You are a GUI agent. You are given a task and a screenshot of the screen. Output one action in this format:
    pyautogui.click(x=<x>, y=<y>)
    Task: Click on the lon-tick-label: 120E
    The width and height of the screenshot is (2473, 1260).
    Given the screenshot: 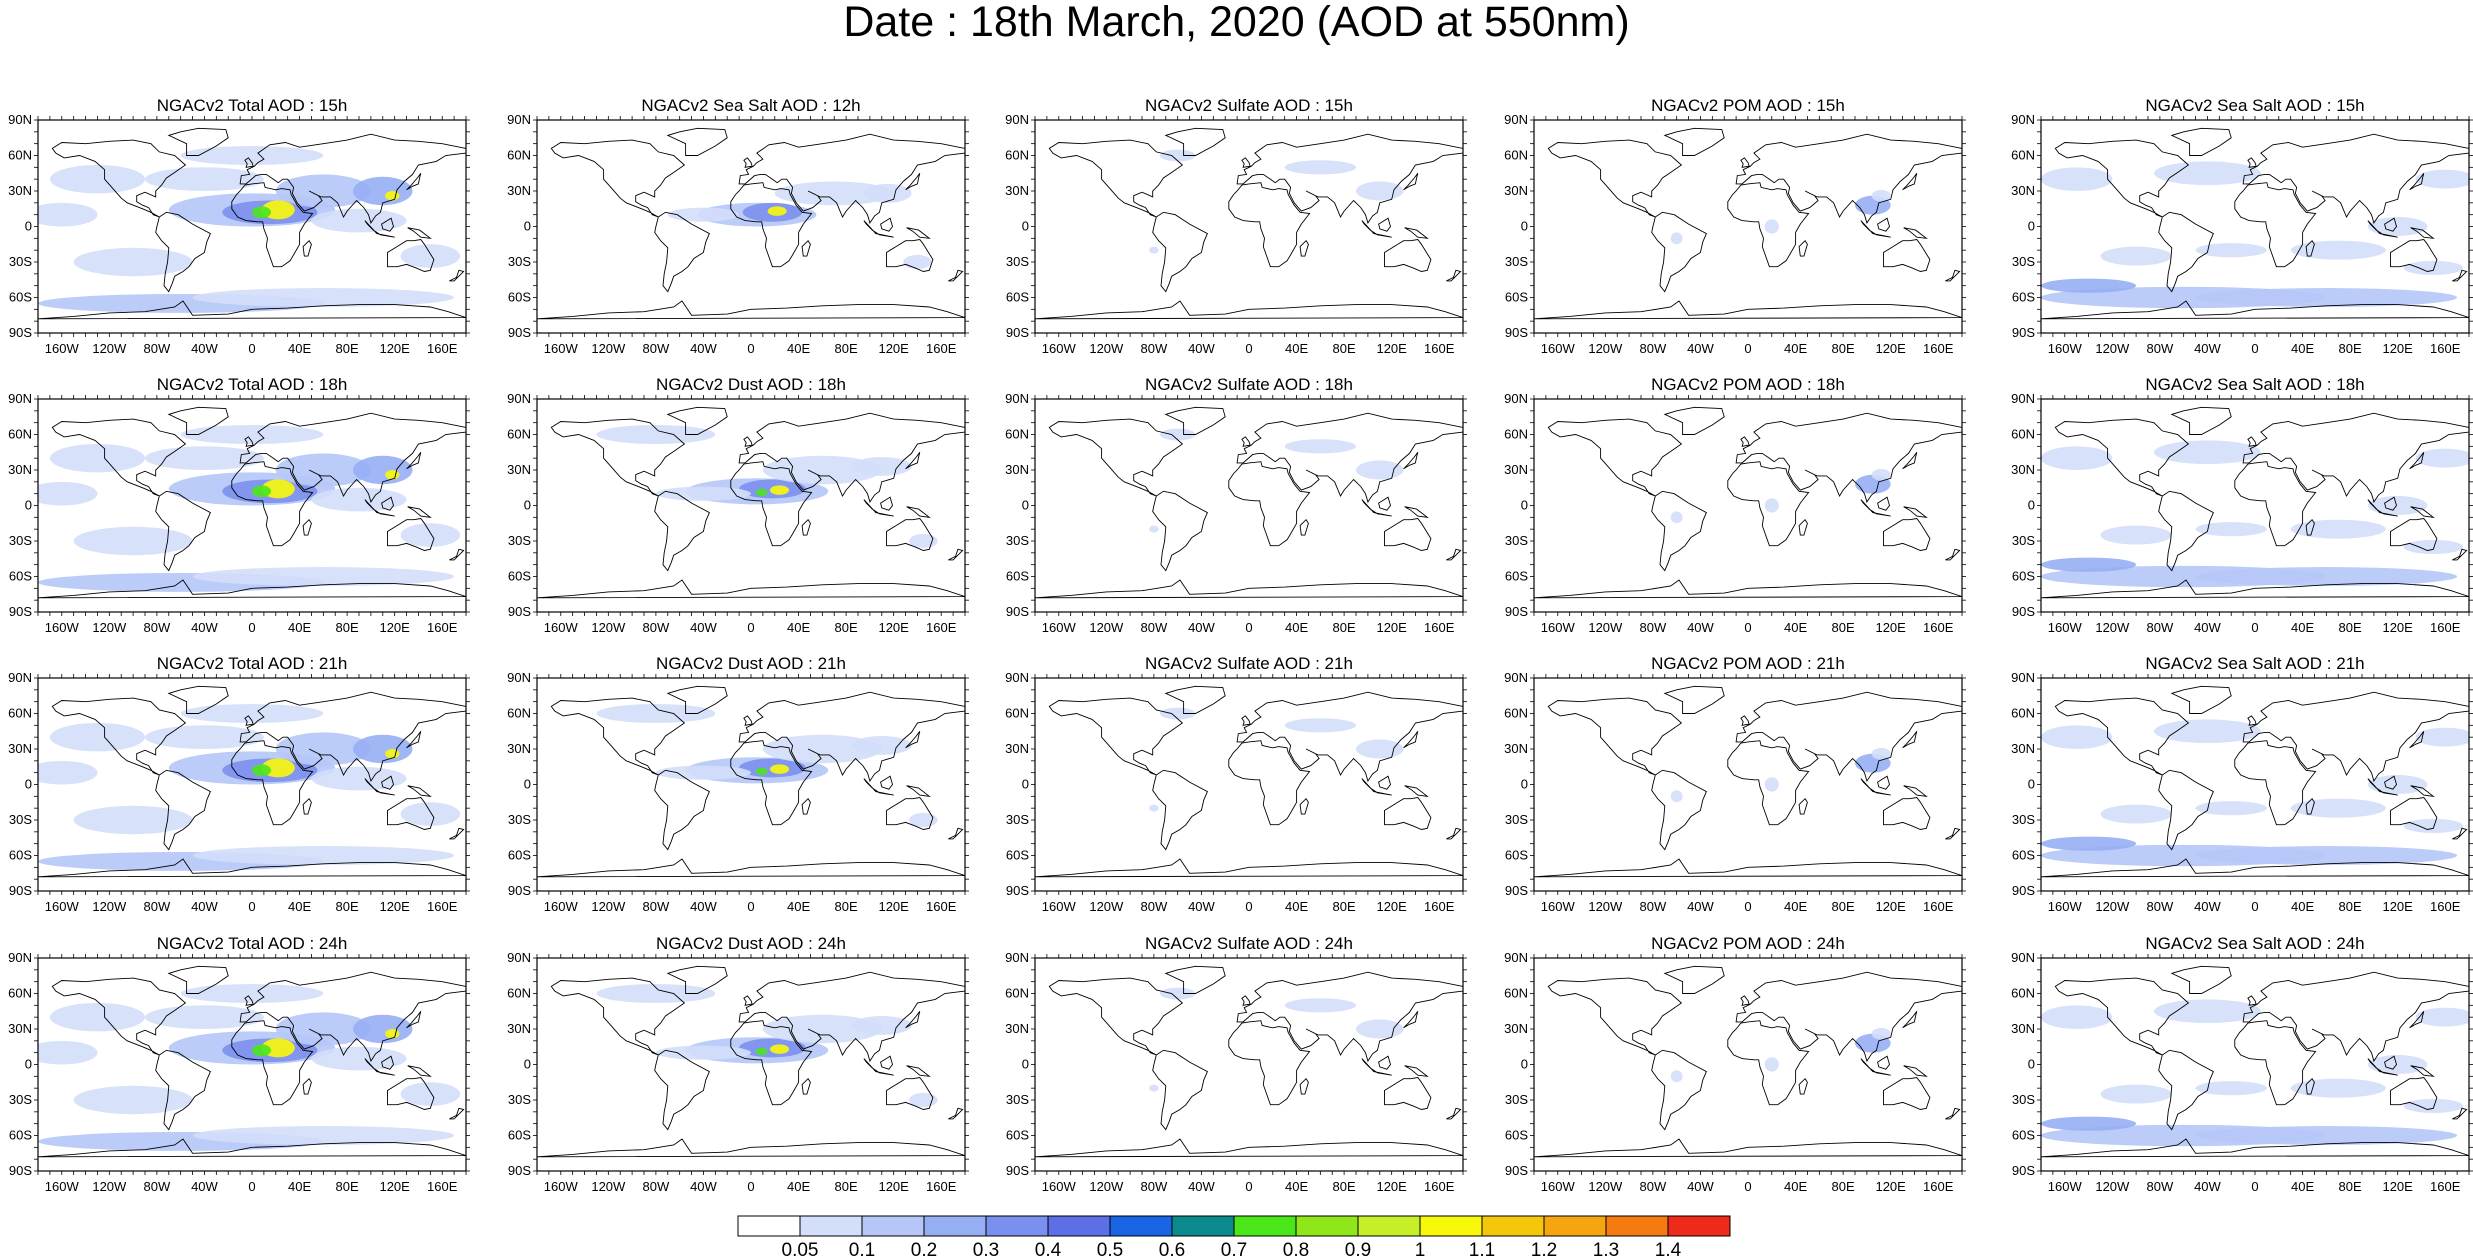 What is the action you would take?
    pyautogui.click(x=2397, y=906)
    